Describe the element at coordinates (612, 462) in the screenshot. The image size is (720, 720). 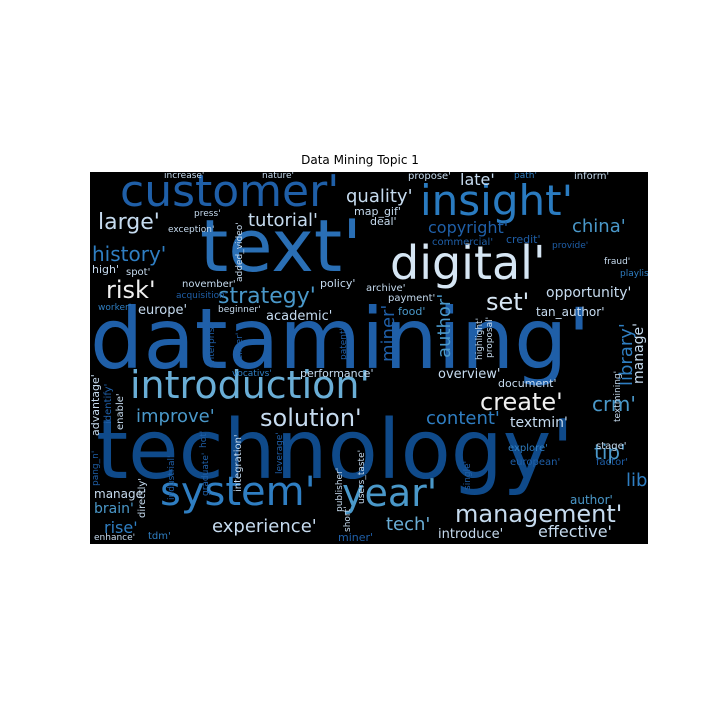
I see `word-high: factor'` at that location.